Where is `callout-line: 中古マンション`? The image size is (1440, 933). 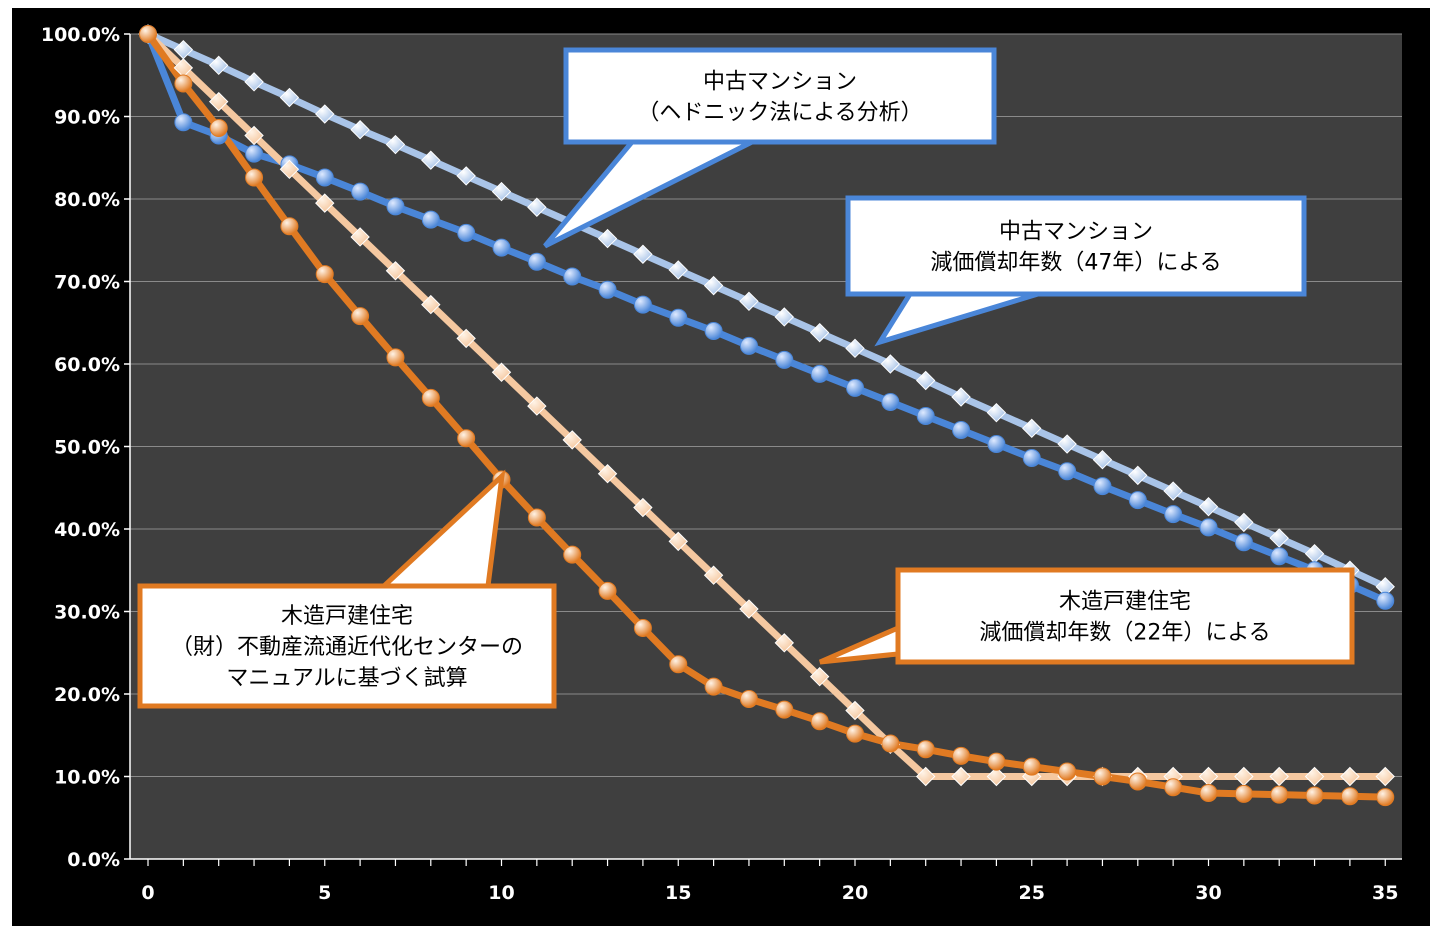 callout-line: 中古マンション is located at coordinates (1076, 232).